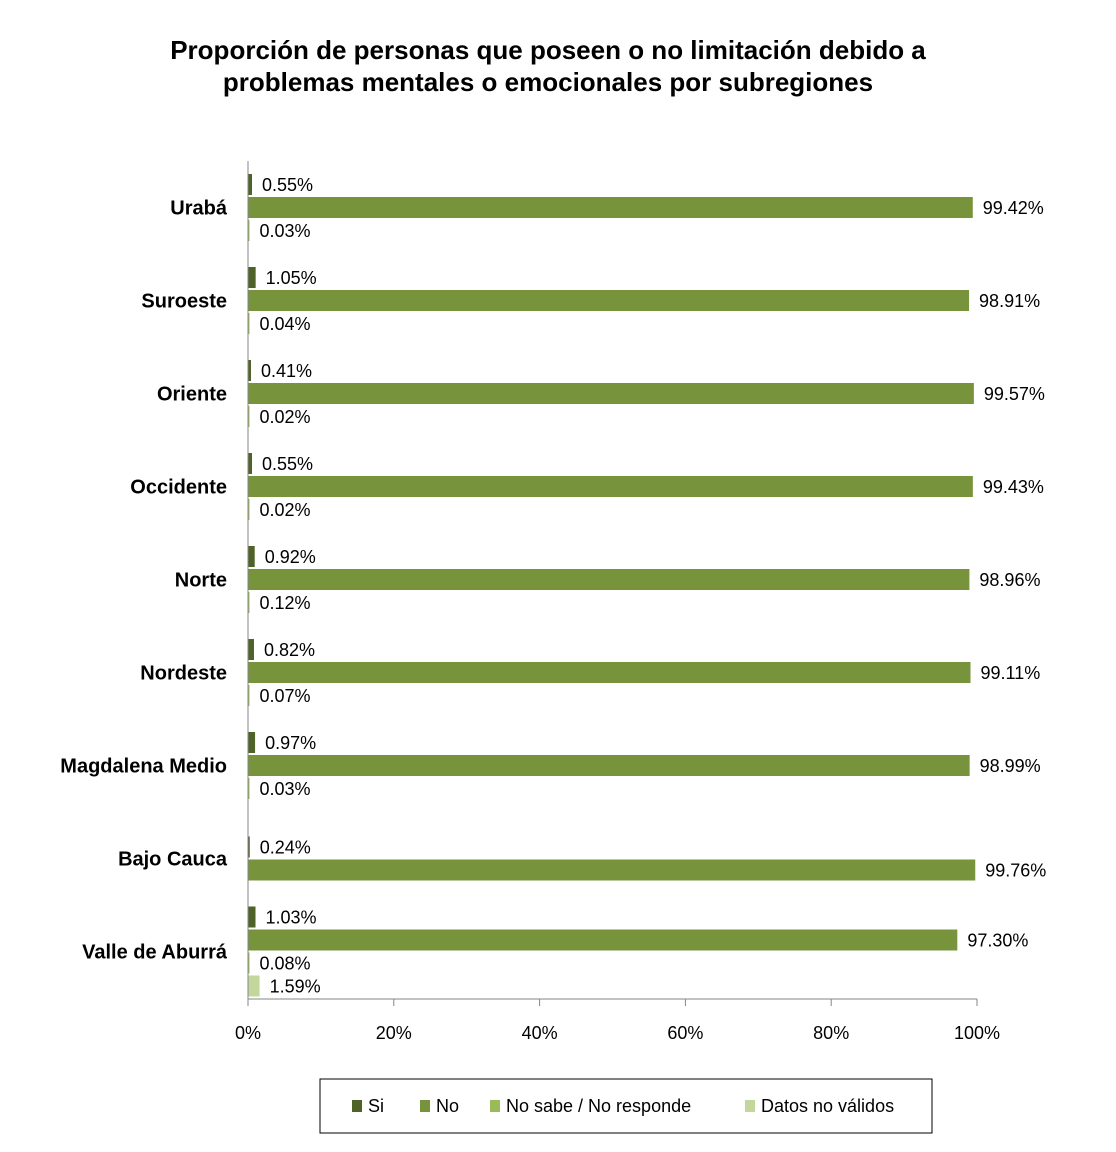 The image size is (1116, 1152). I want to click on bar-si-valle-de-aburra, so click(252, 917).